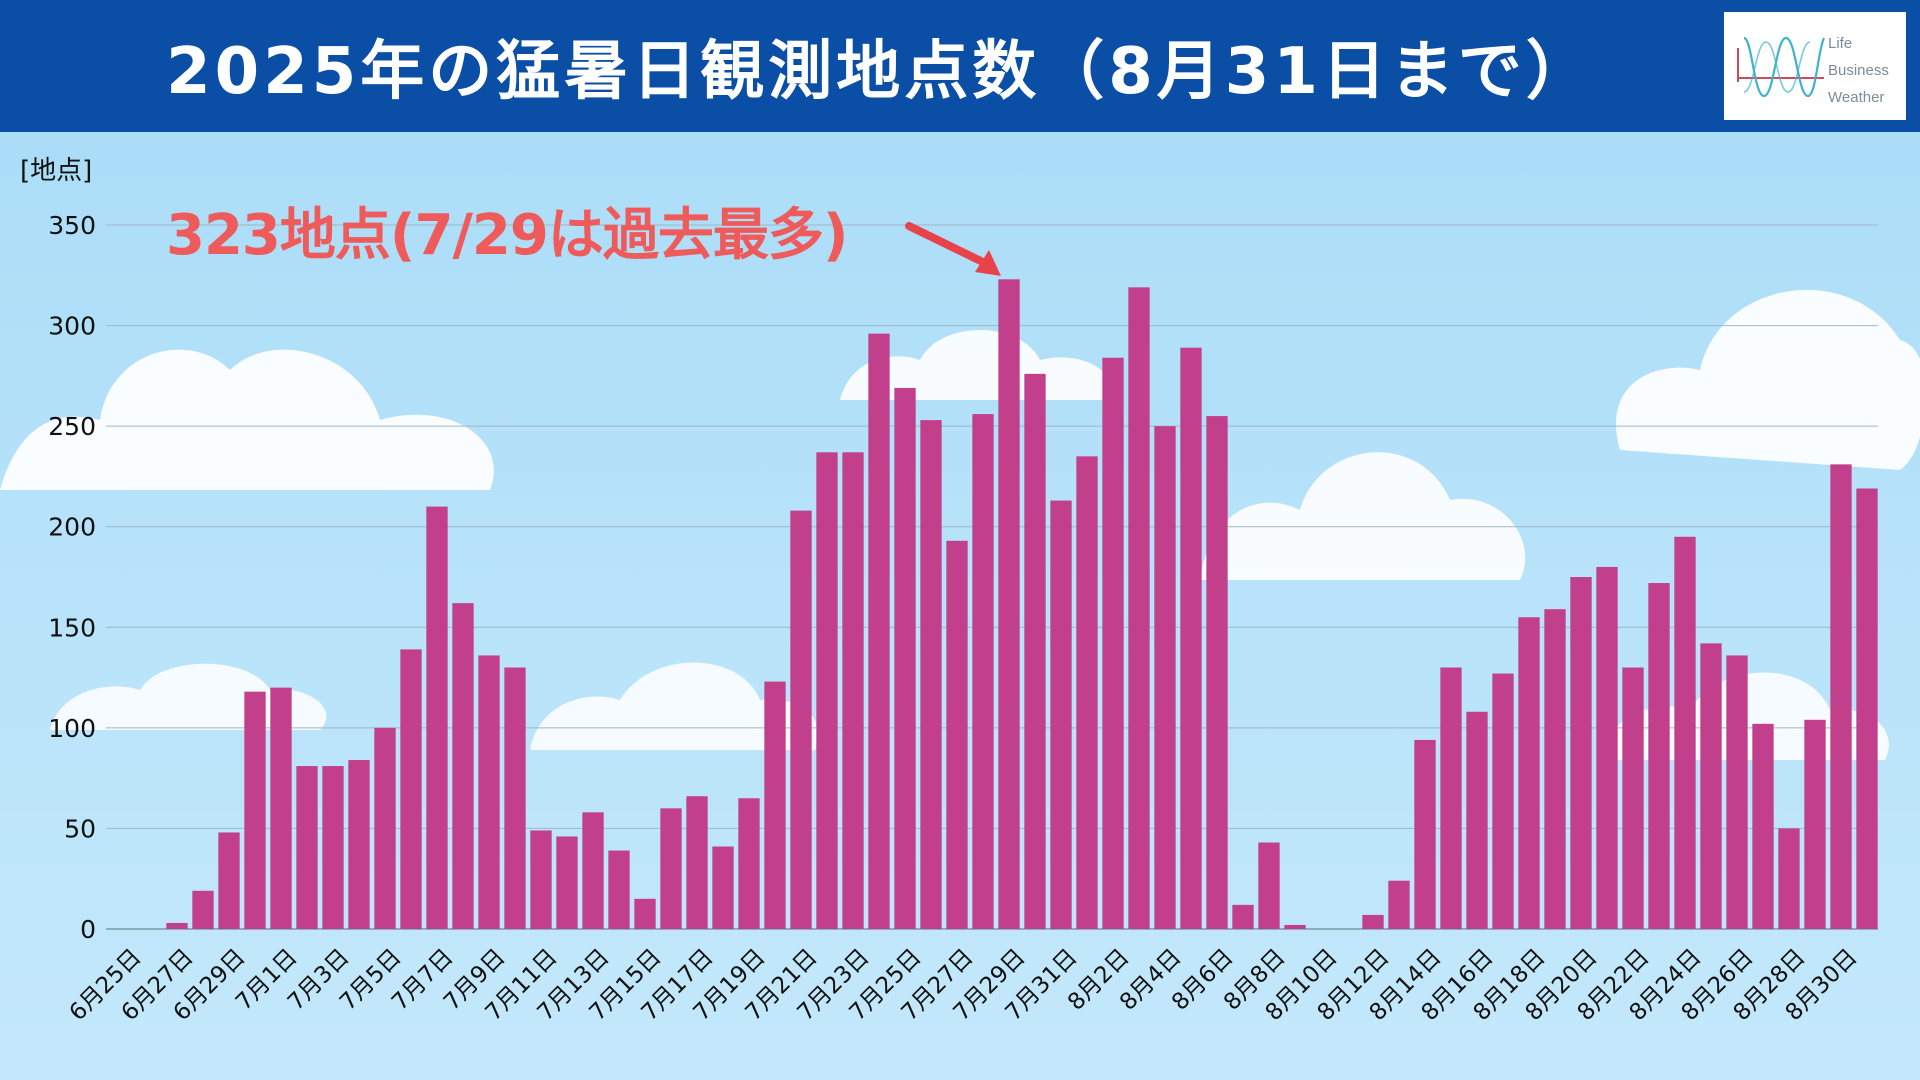 The image size is (1920, 1080). What do you see at coordinates (1399, 904) in the screenshot?
I see `bar-8月13日` at bounding box center [1399, 904].